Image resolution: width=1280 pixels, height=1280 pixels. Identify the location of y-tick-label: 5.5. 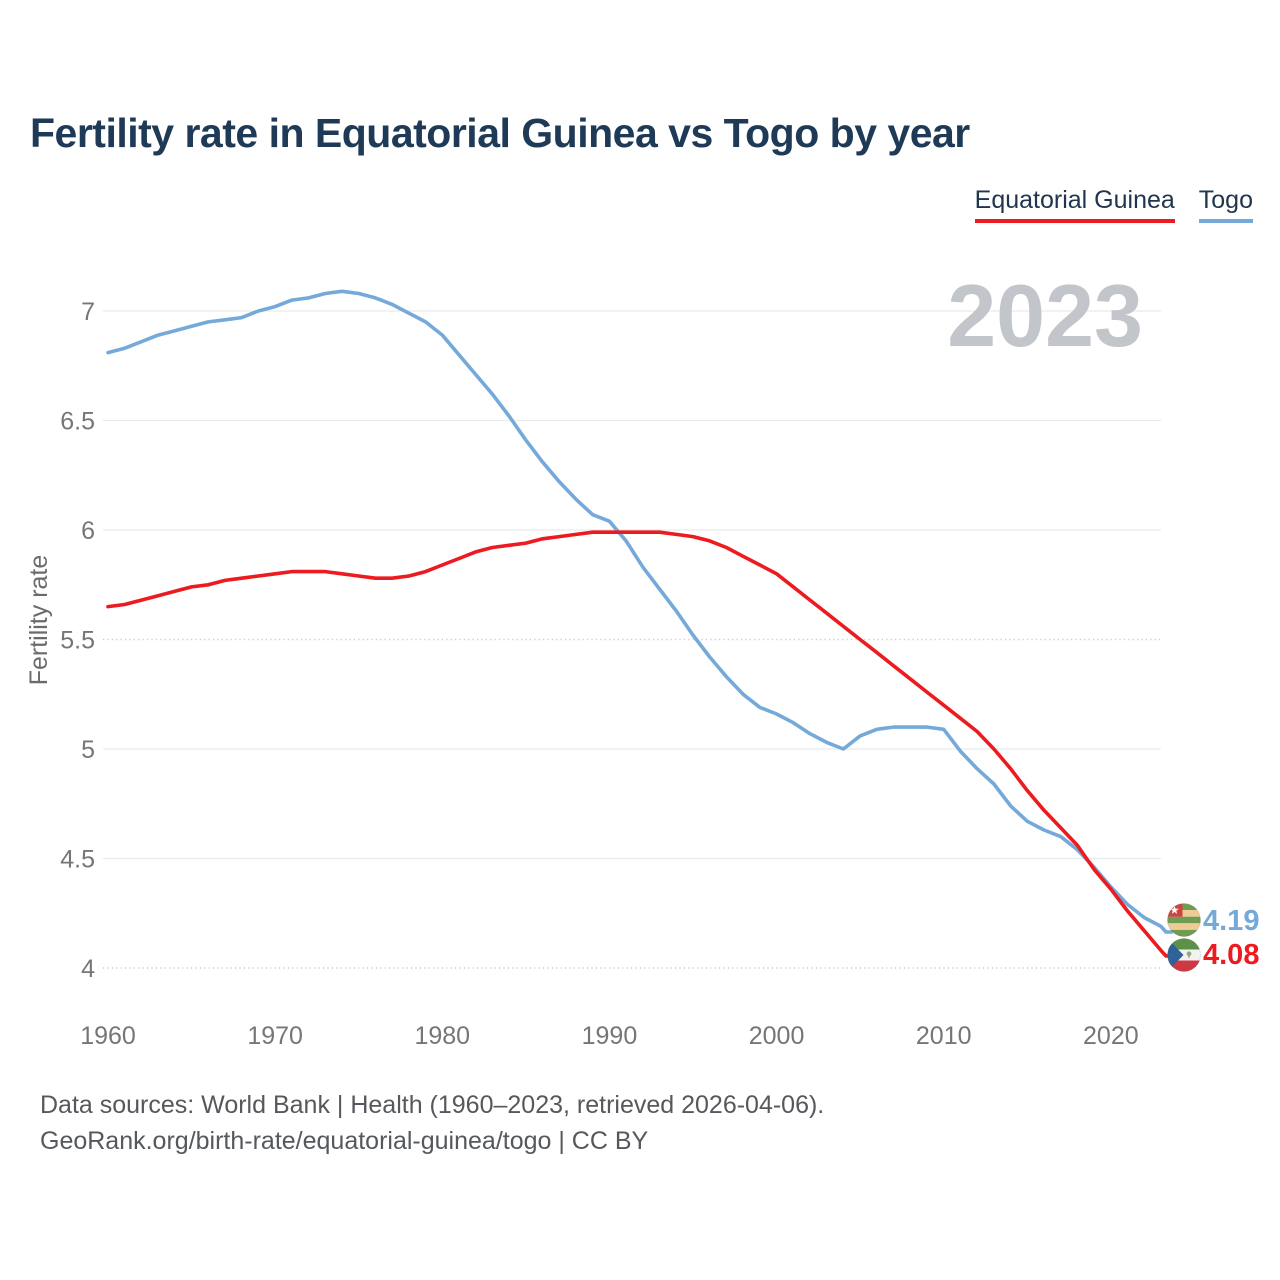
(77, 641).